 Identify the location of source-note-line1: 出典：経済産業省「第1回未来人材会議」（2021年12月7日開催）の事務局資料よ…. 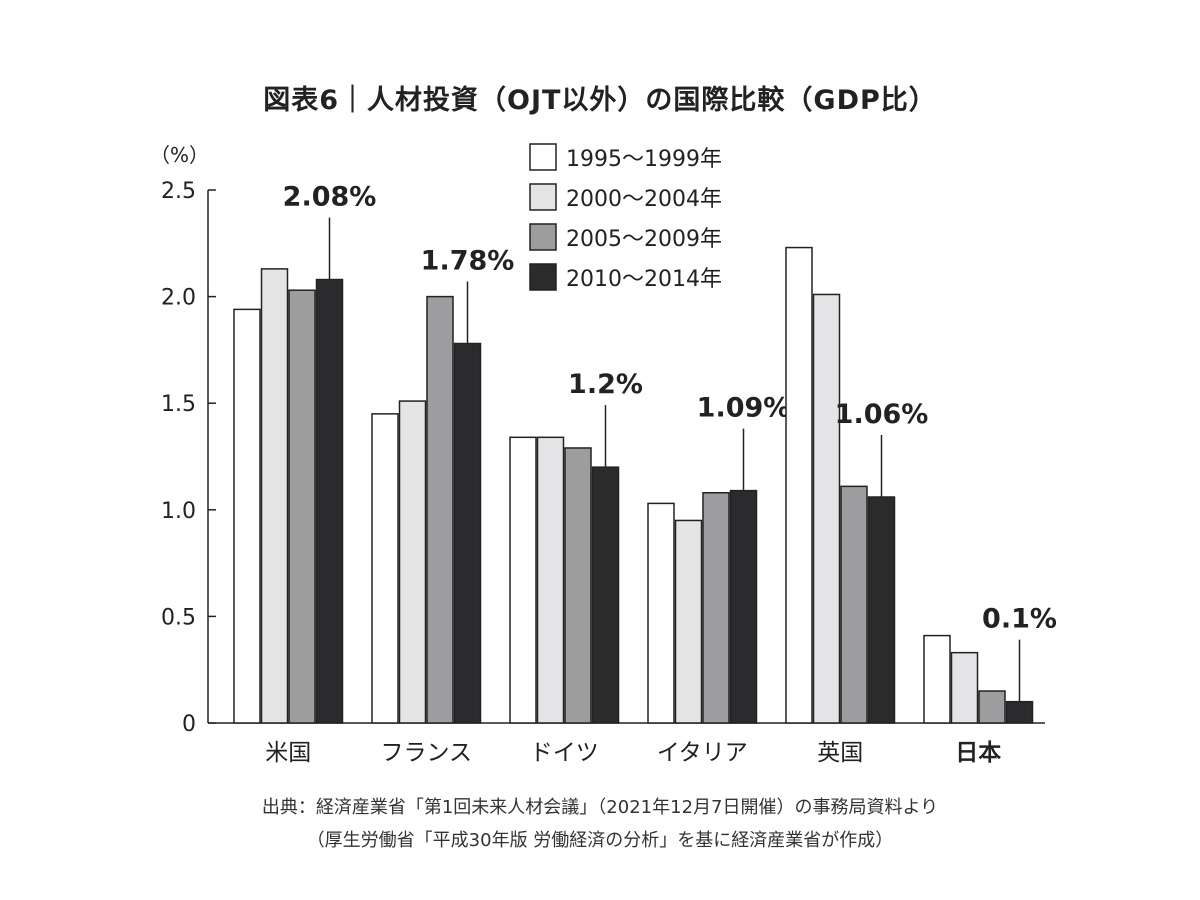
(600, 807).